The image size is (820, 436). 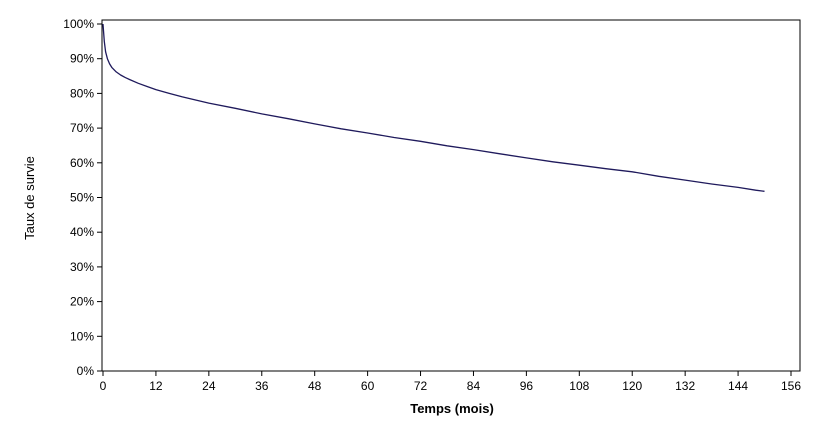 What do you see at coordinates (527, 386) in the screenshot?
I see `x-tick-label: 96` at bounding box center [527, 386].